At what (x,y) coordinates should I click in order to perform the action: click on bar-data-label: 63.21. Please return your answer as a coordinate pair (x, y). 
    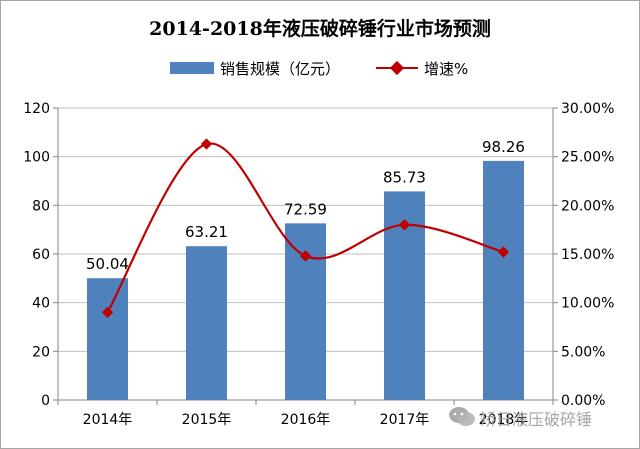
    Looking at the image, I should click on (206, 232).